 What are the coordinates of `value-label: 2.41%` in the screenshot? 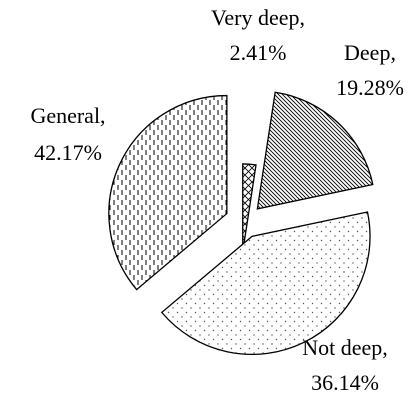 It's located at (258, 52).